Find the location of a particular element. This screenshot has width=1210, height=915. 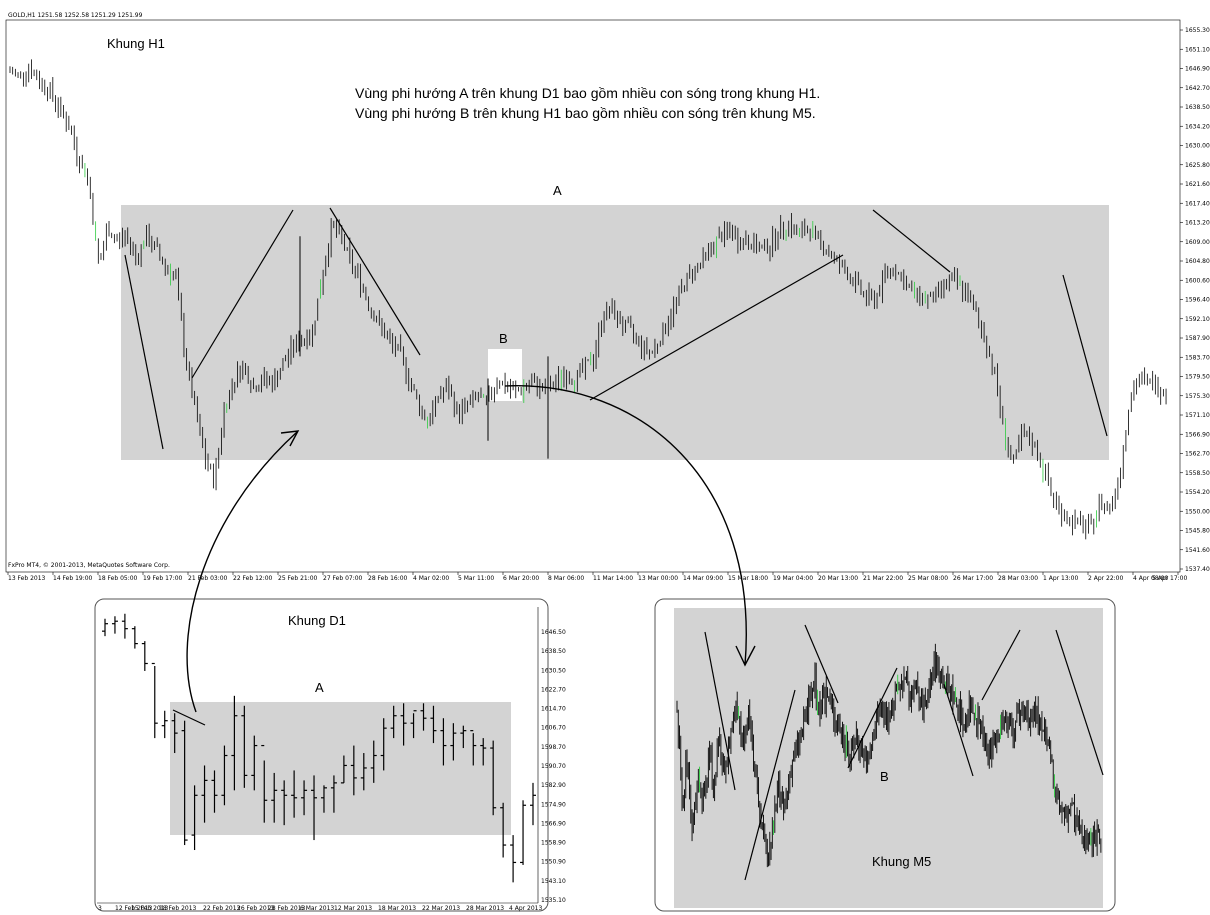

d1-y-tick-label: 1638.50 is located at coordinates (553, 651).